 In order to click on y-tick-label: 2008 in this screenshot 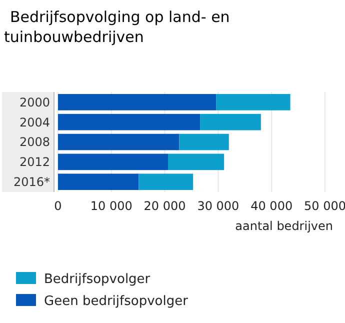, I will do `click(34, 142)`.